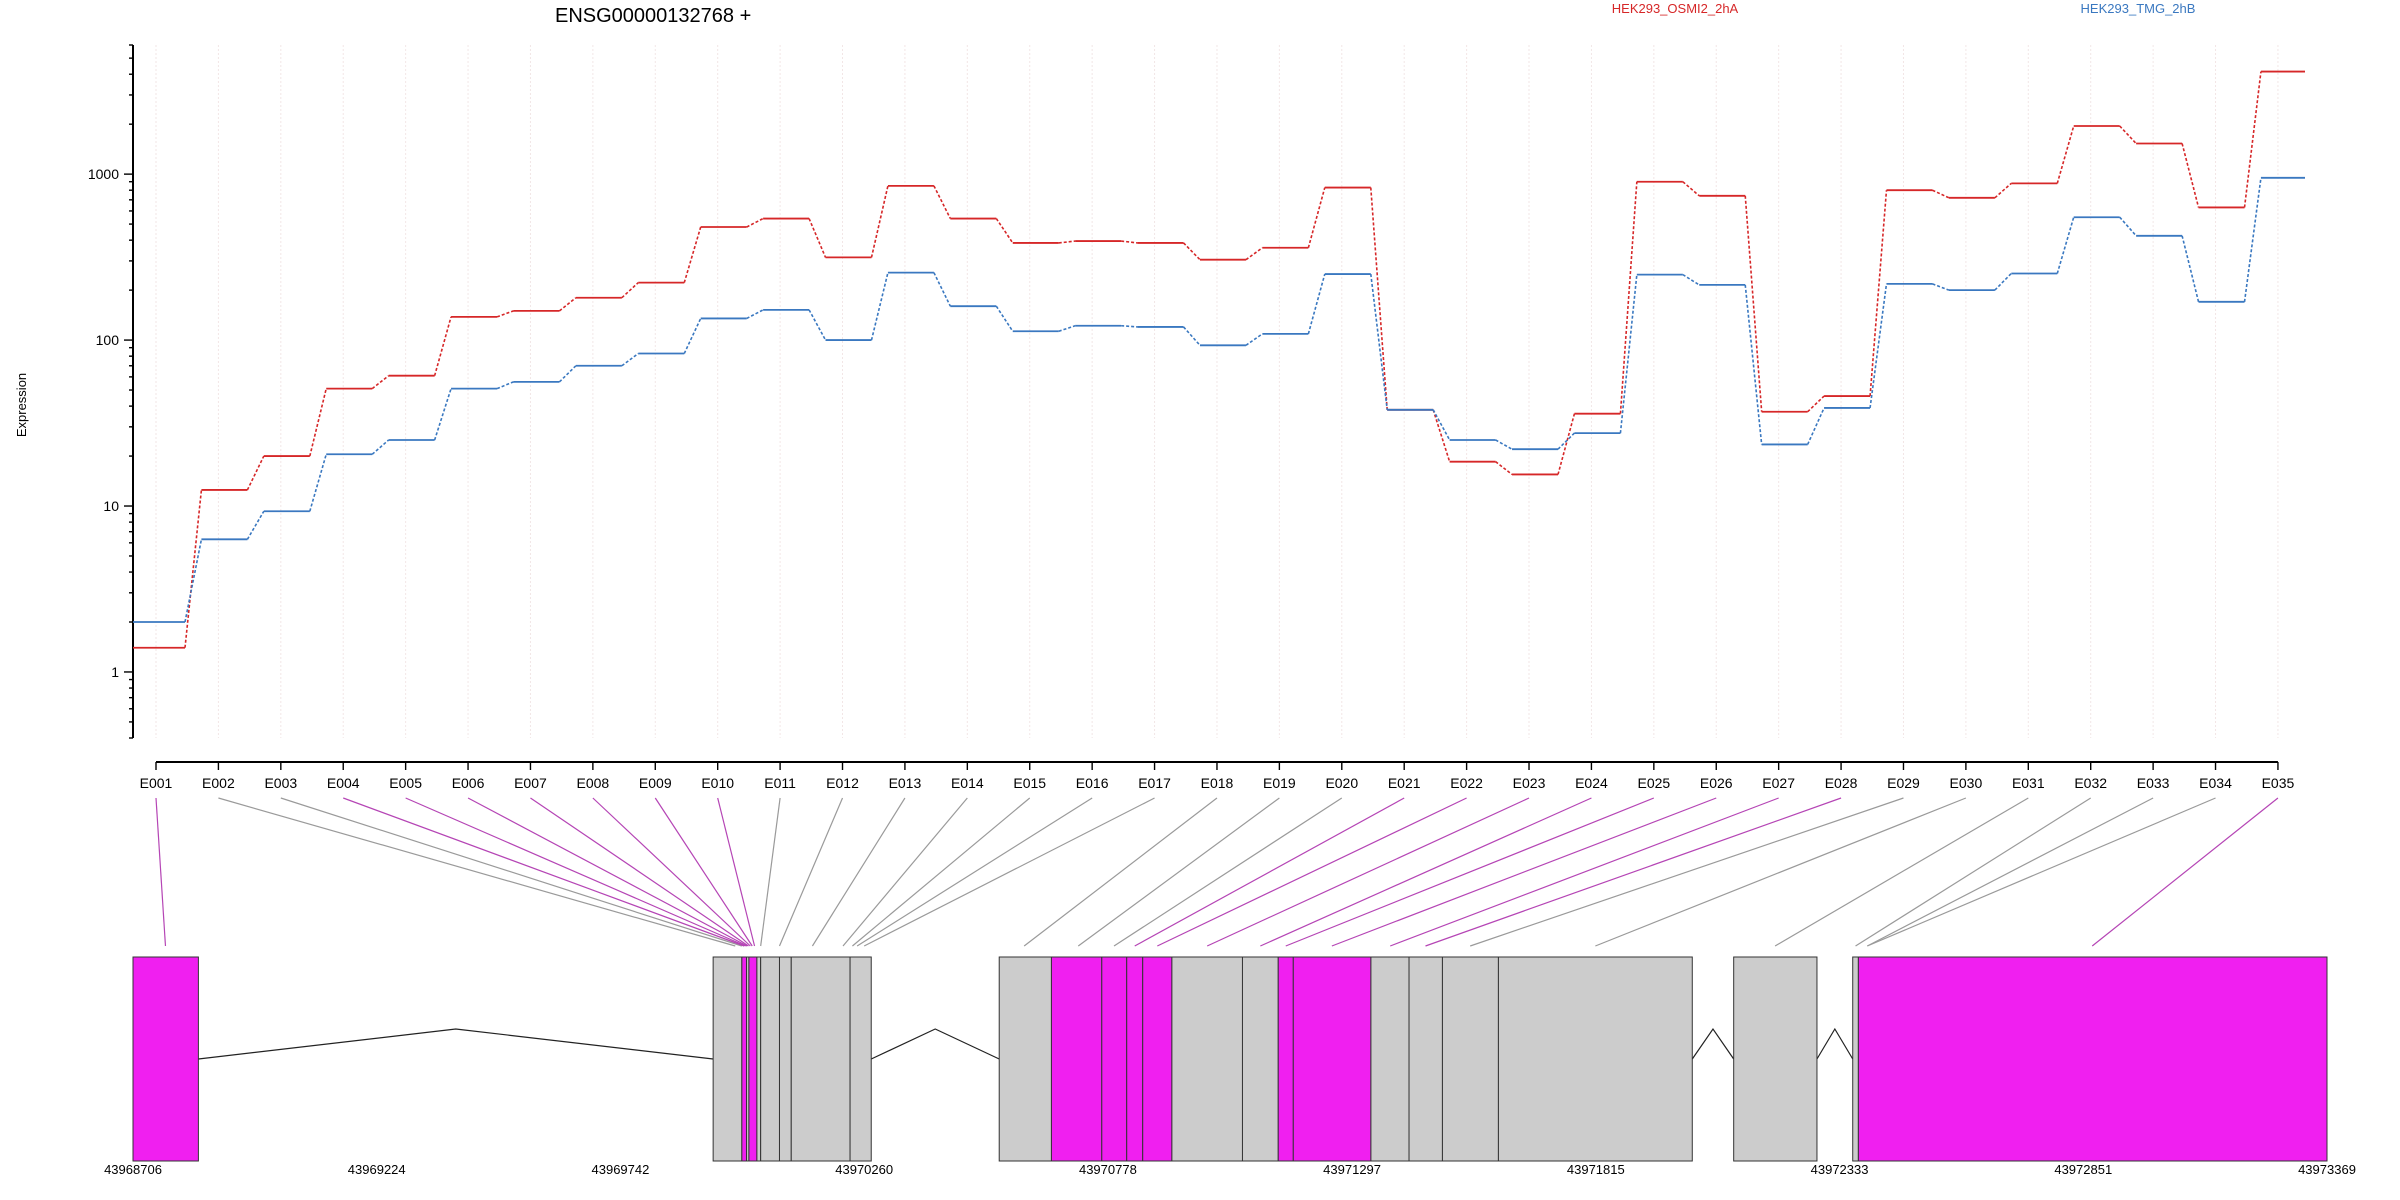 The width and height of the screenshot is (2400, 1200). I want to click on genomic-tick-label: 43971815, so click(1596, 1169).